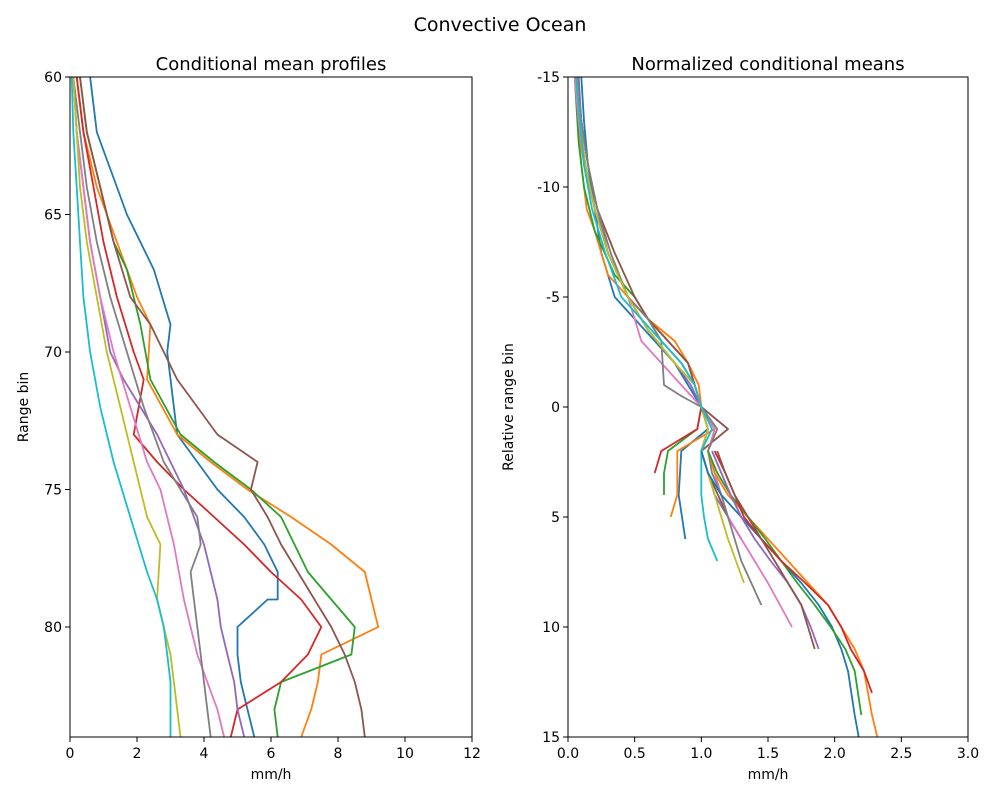  I want to click on y-tick-label: 60, so click(53, 78).